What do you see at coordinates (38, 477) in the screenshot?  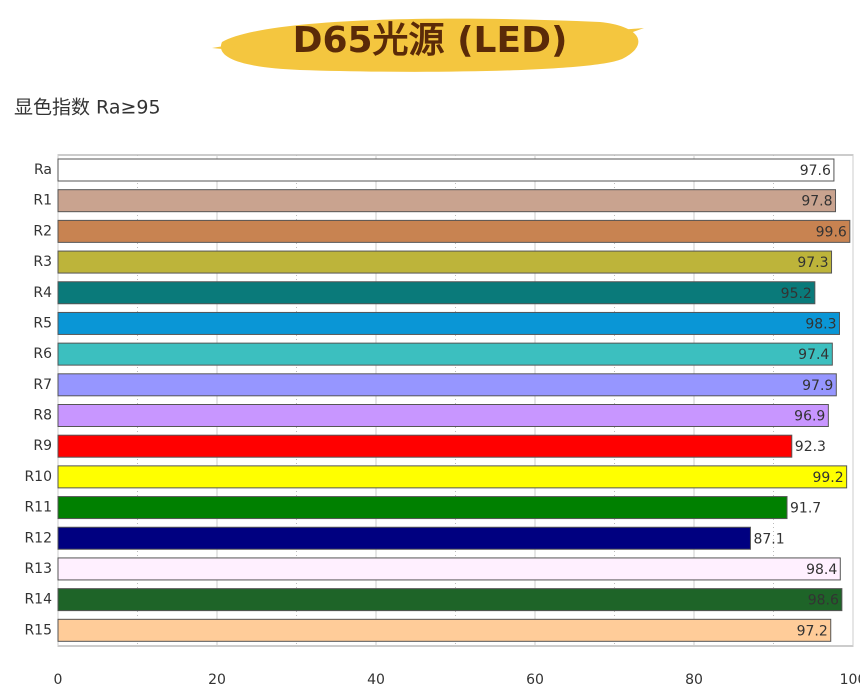 I see `y-tick-label: R10` at bounding box center [38, 477].